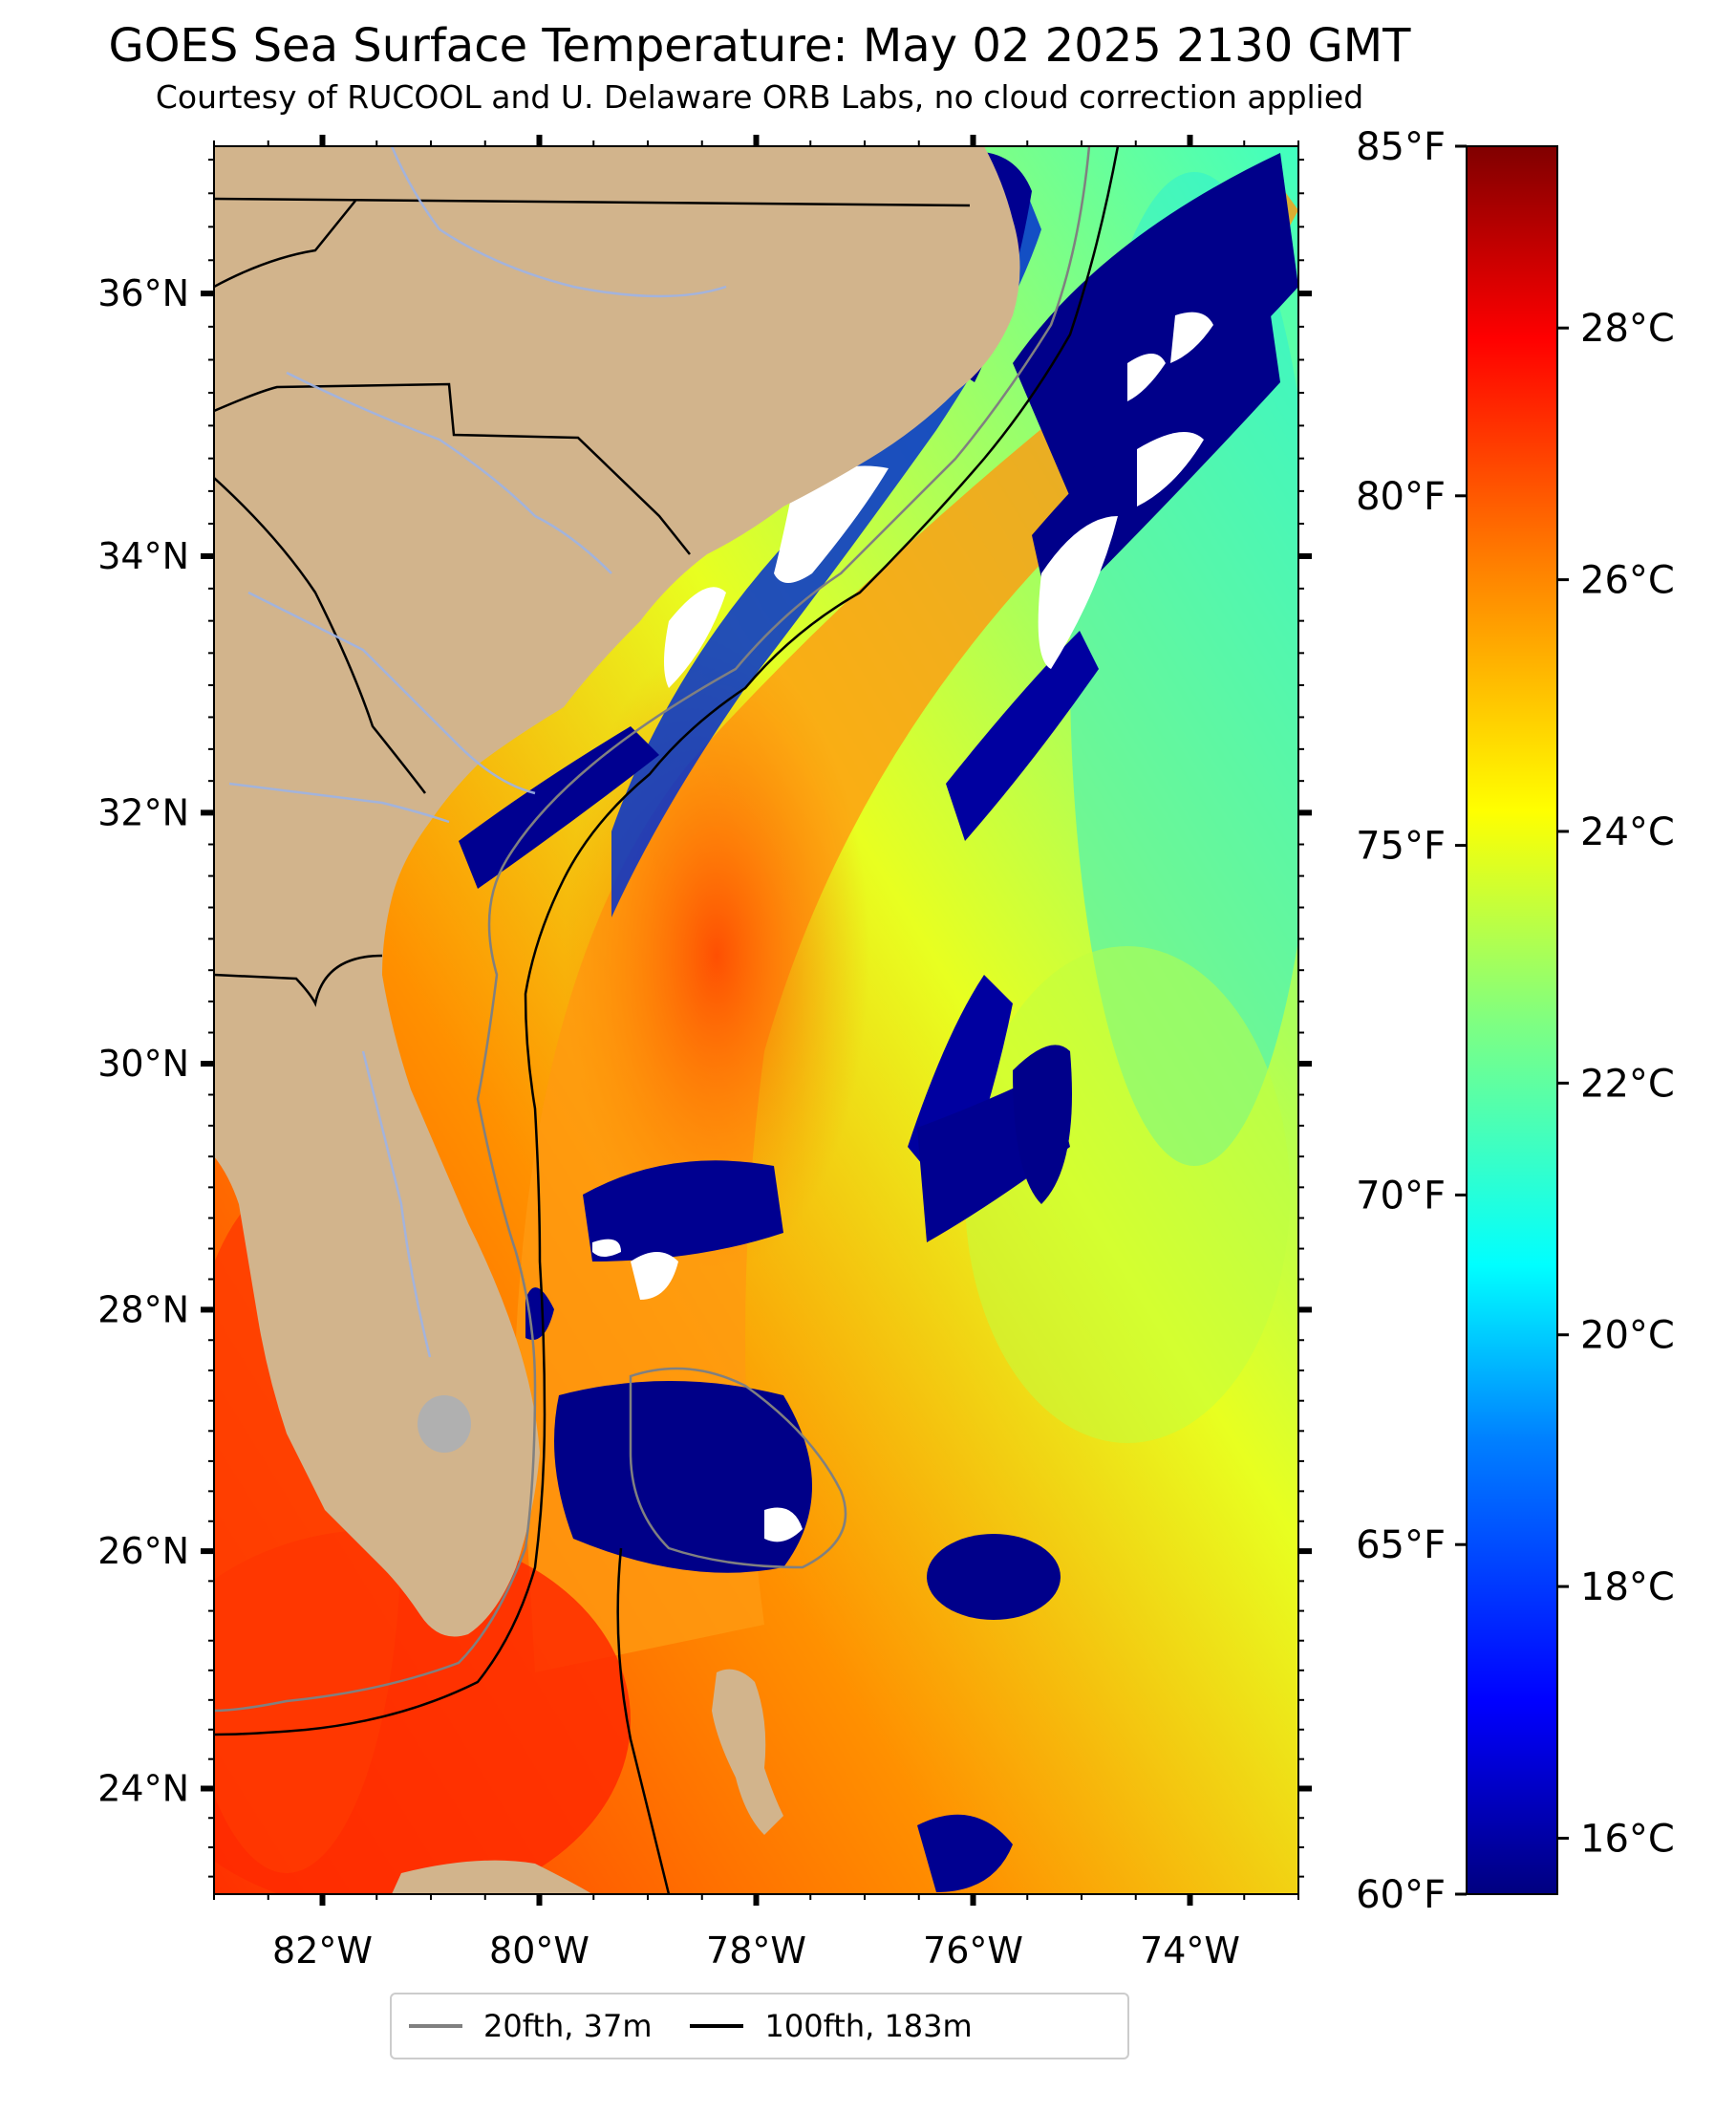 Image resolution: width=1736 pixels, height=2113 pixels. Describe the element at coordinates (568, 2026) in the screenshot. I see `legend-label-20fth: 20fth, 37m` at that location.